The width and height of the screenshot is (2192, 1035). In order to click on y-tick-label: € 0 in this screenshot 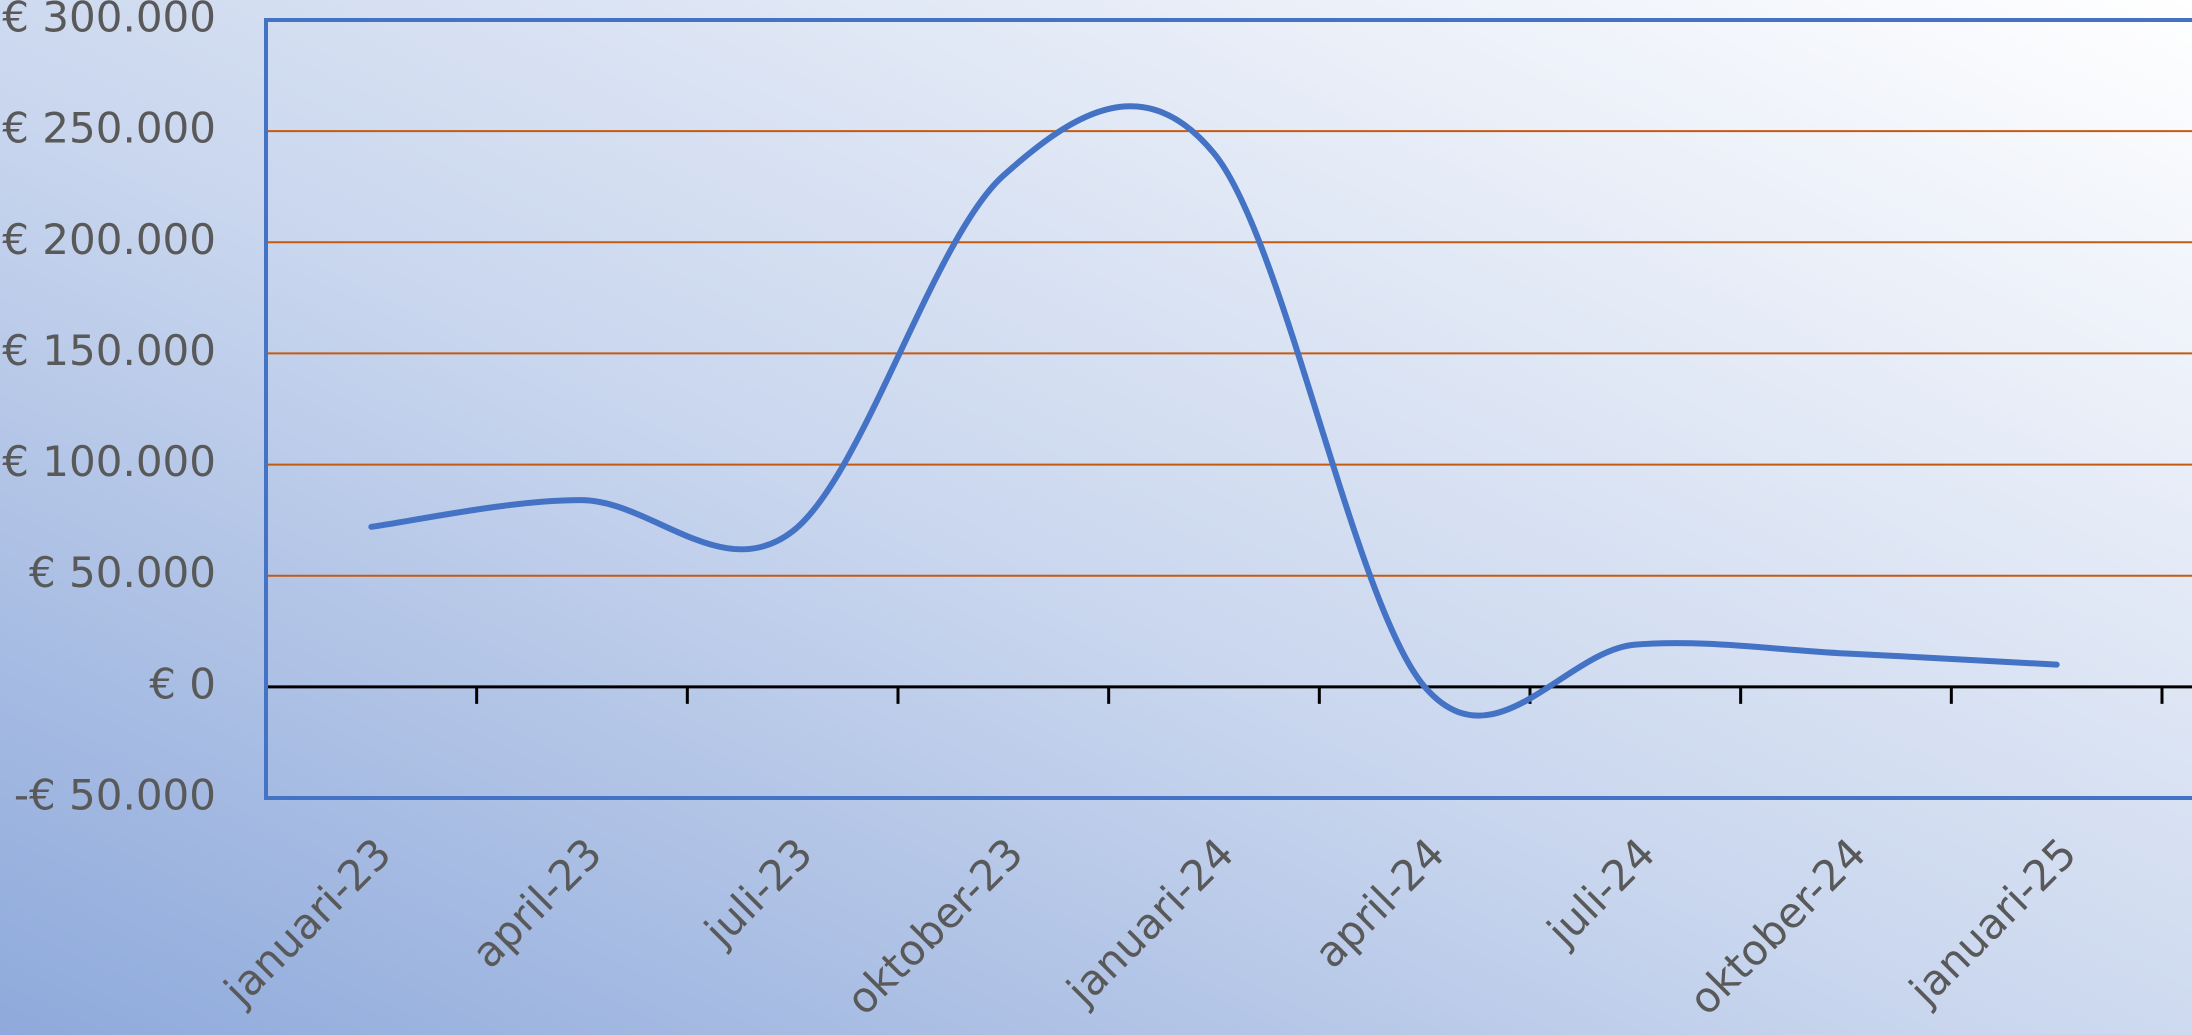, I will do `click(182, 683)`.